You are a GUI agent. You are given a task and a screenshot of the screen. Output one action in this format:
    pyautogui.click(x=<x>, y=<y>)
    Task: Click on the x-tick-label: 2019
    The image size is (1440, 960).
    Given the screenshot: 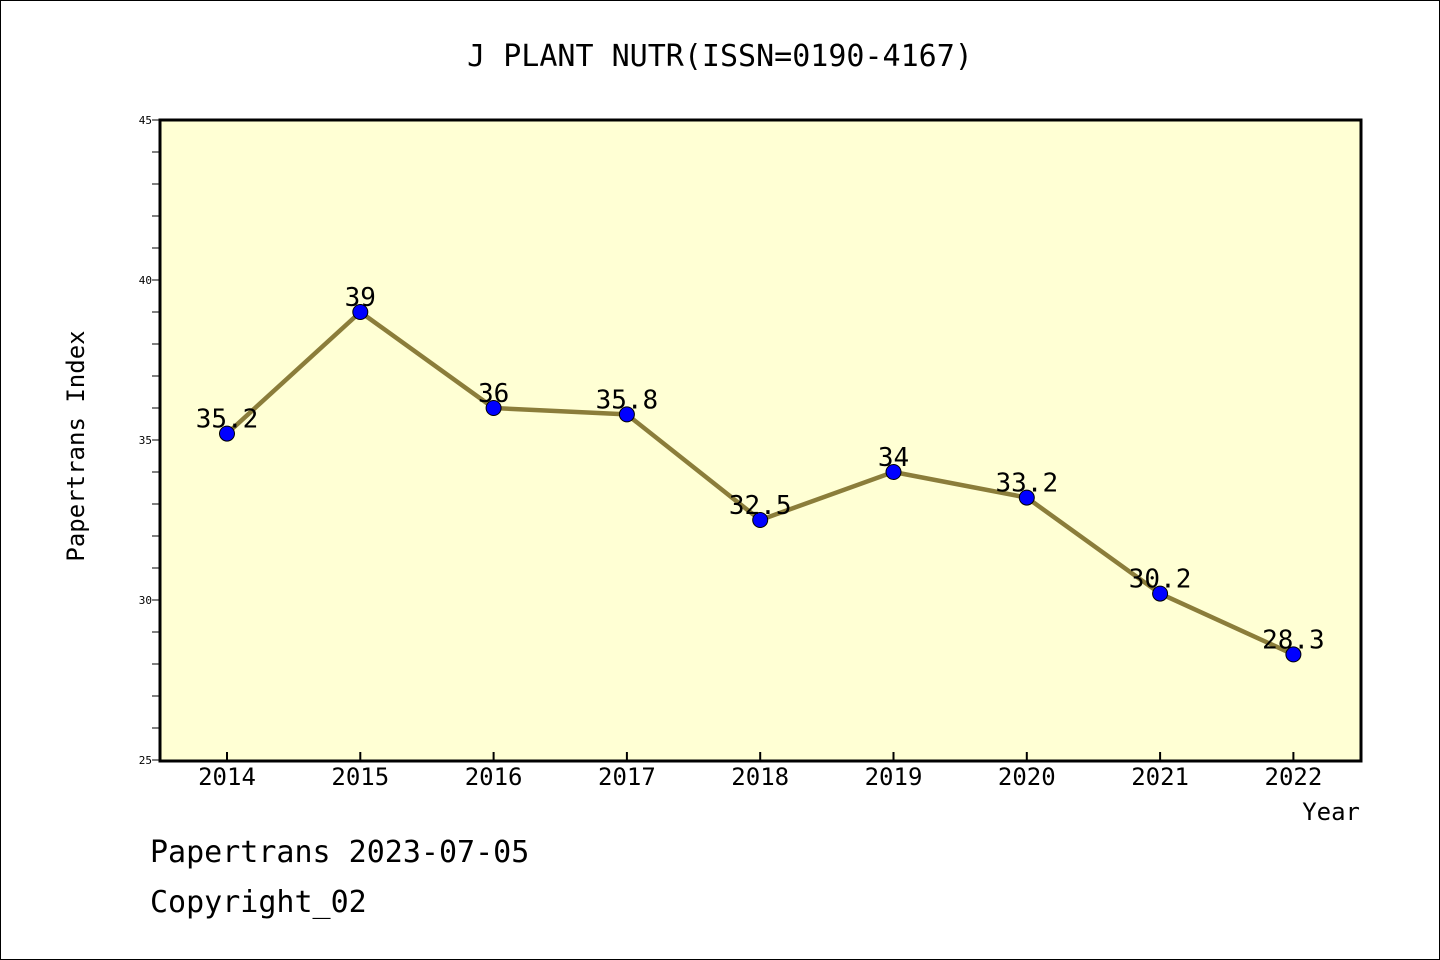 What is the action you would take?
    pyautogui.click(x=894, y=777)
    